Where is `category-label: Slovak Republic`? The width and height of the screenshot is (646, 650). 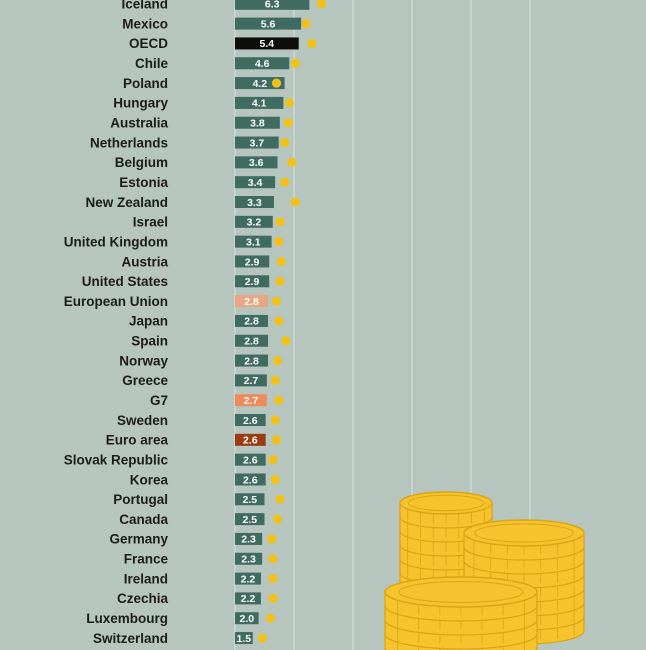 category-label: Slovak Republic is located at coordinates (116, 459).